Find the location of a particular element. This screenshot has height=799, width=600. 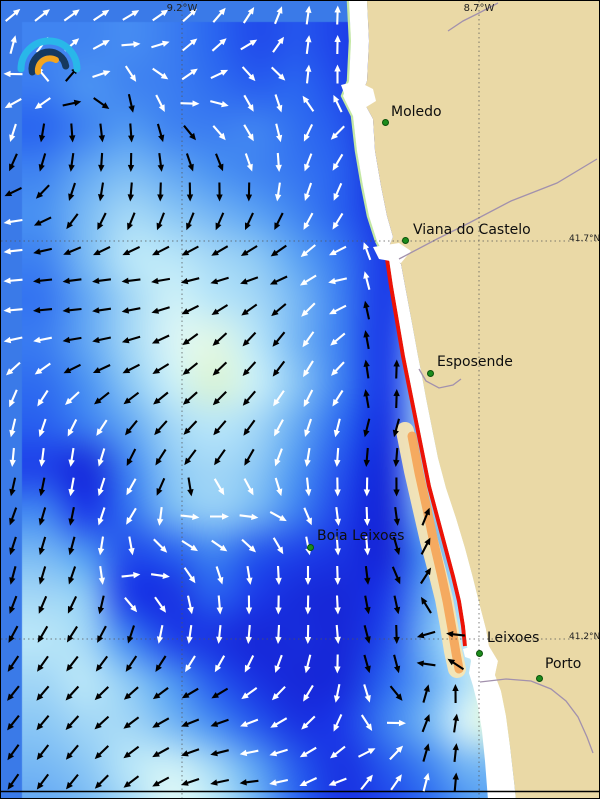

surf-red-line is located at coordinates (423, 449).